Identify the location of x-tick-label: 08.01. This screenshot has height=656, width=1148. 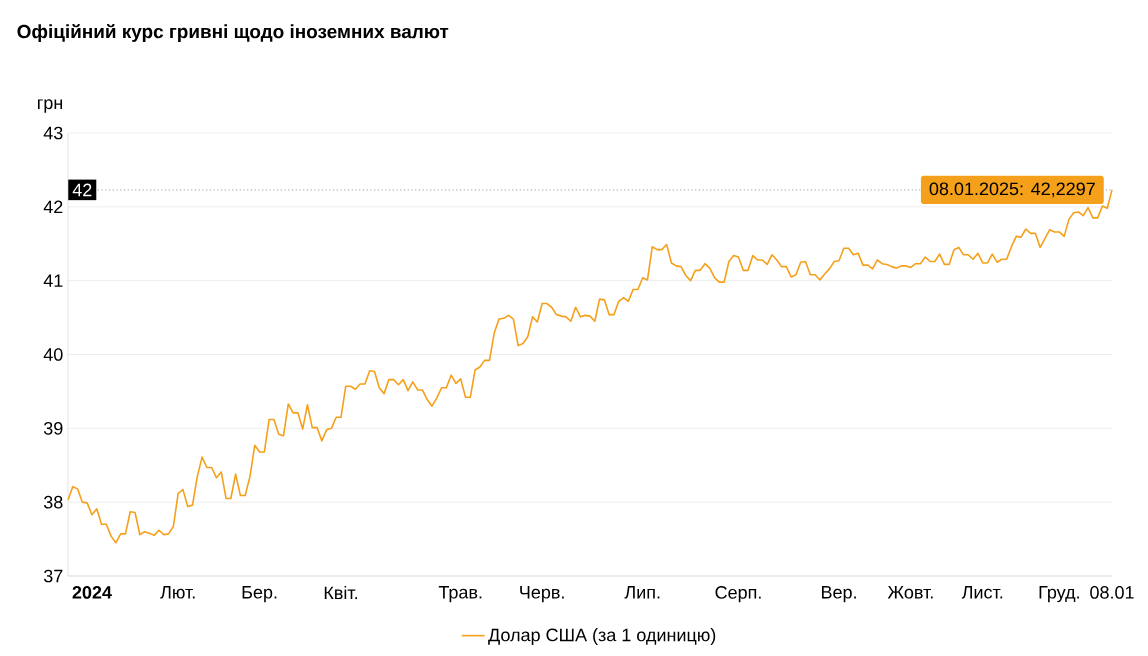
(1112, 592).